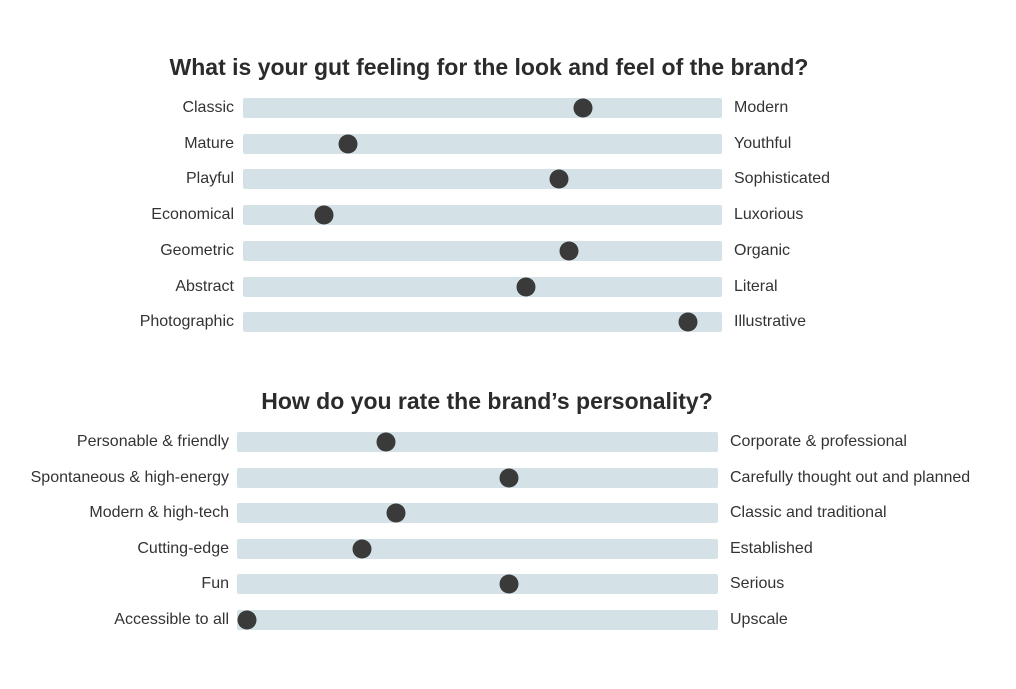 Image resolution: width=1016 pixels, height=689 pixels. Describe the element at coordinates (152, 441) in the screenshot. I see `slider-left-label: Personable & friendly` at that location.